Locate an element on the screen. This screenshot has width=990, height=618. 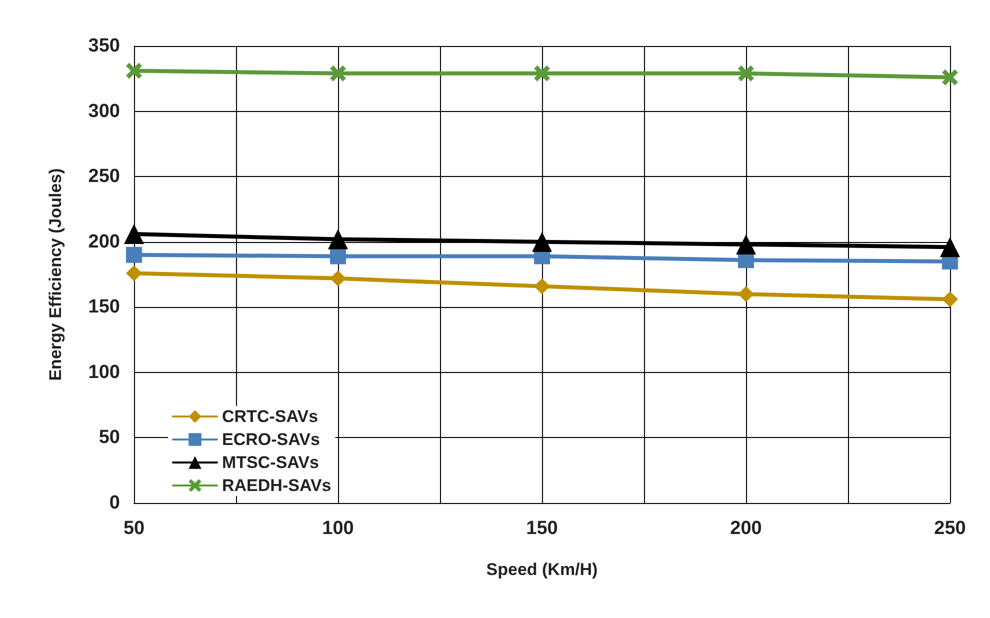
legend-label: MTSC-SAVs is located at coordinates (270, 462).